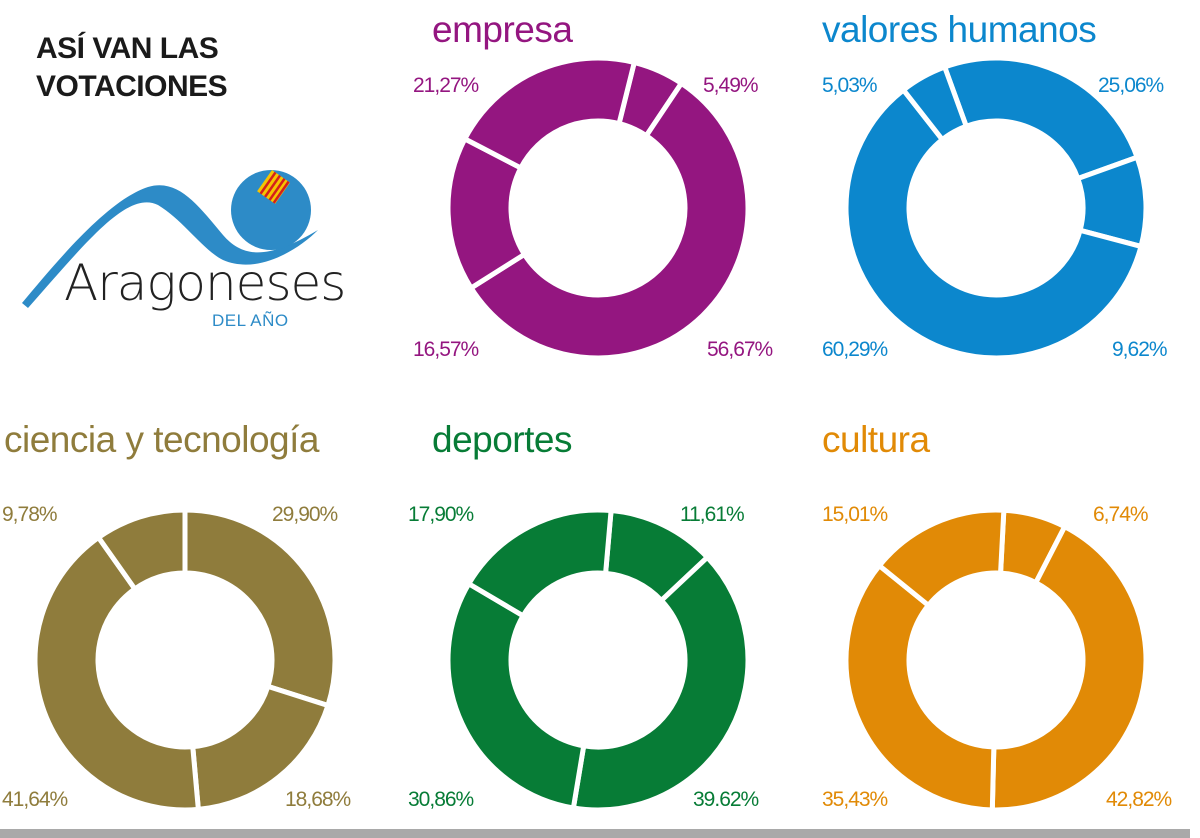  I want to click on aragoneses-del-ano-logo: Aragoneses DEL AÑO, so click(188, 250).